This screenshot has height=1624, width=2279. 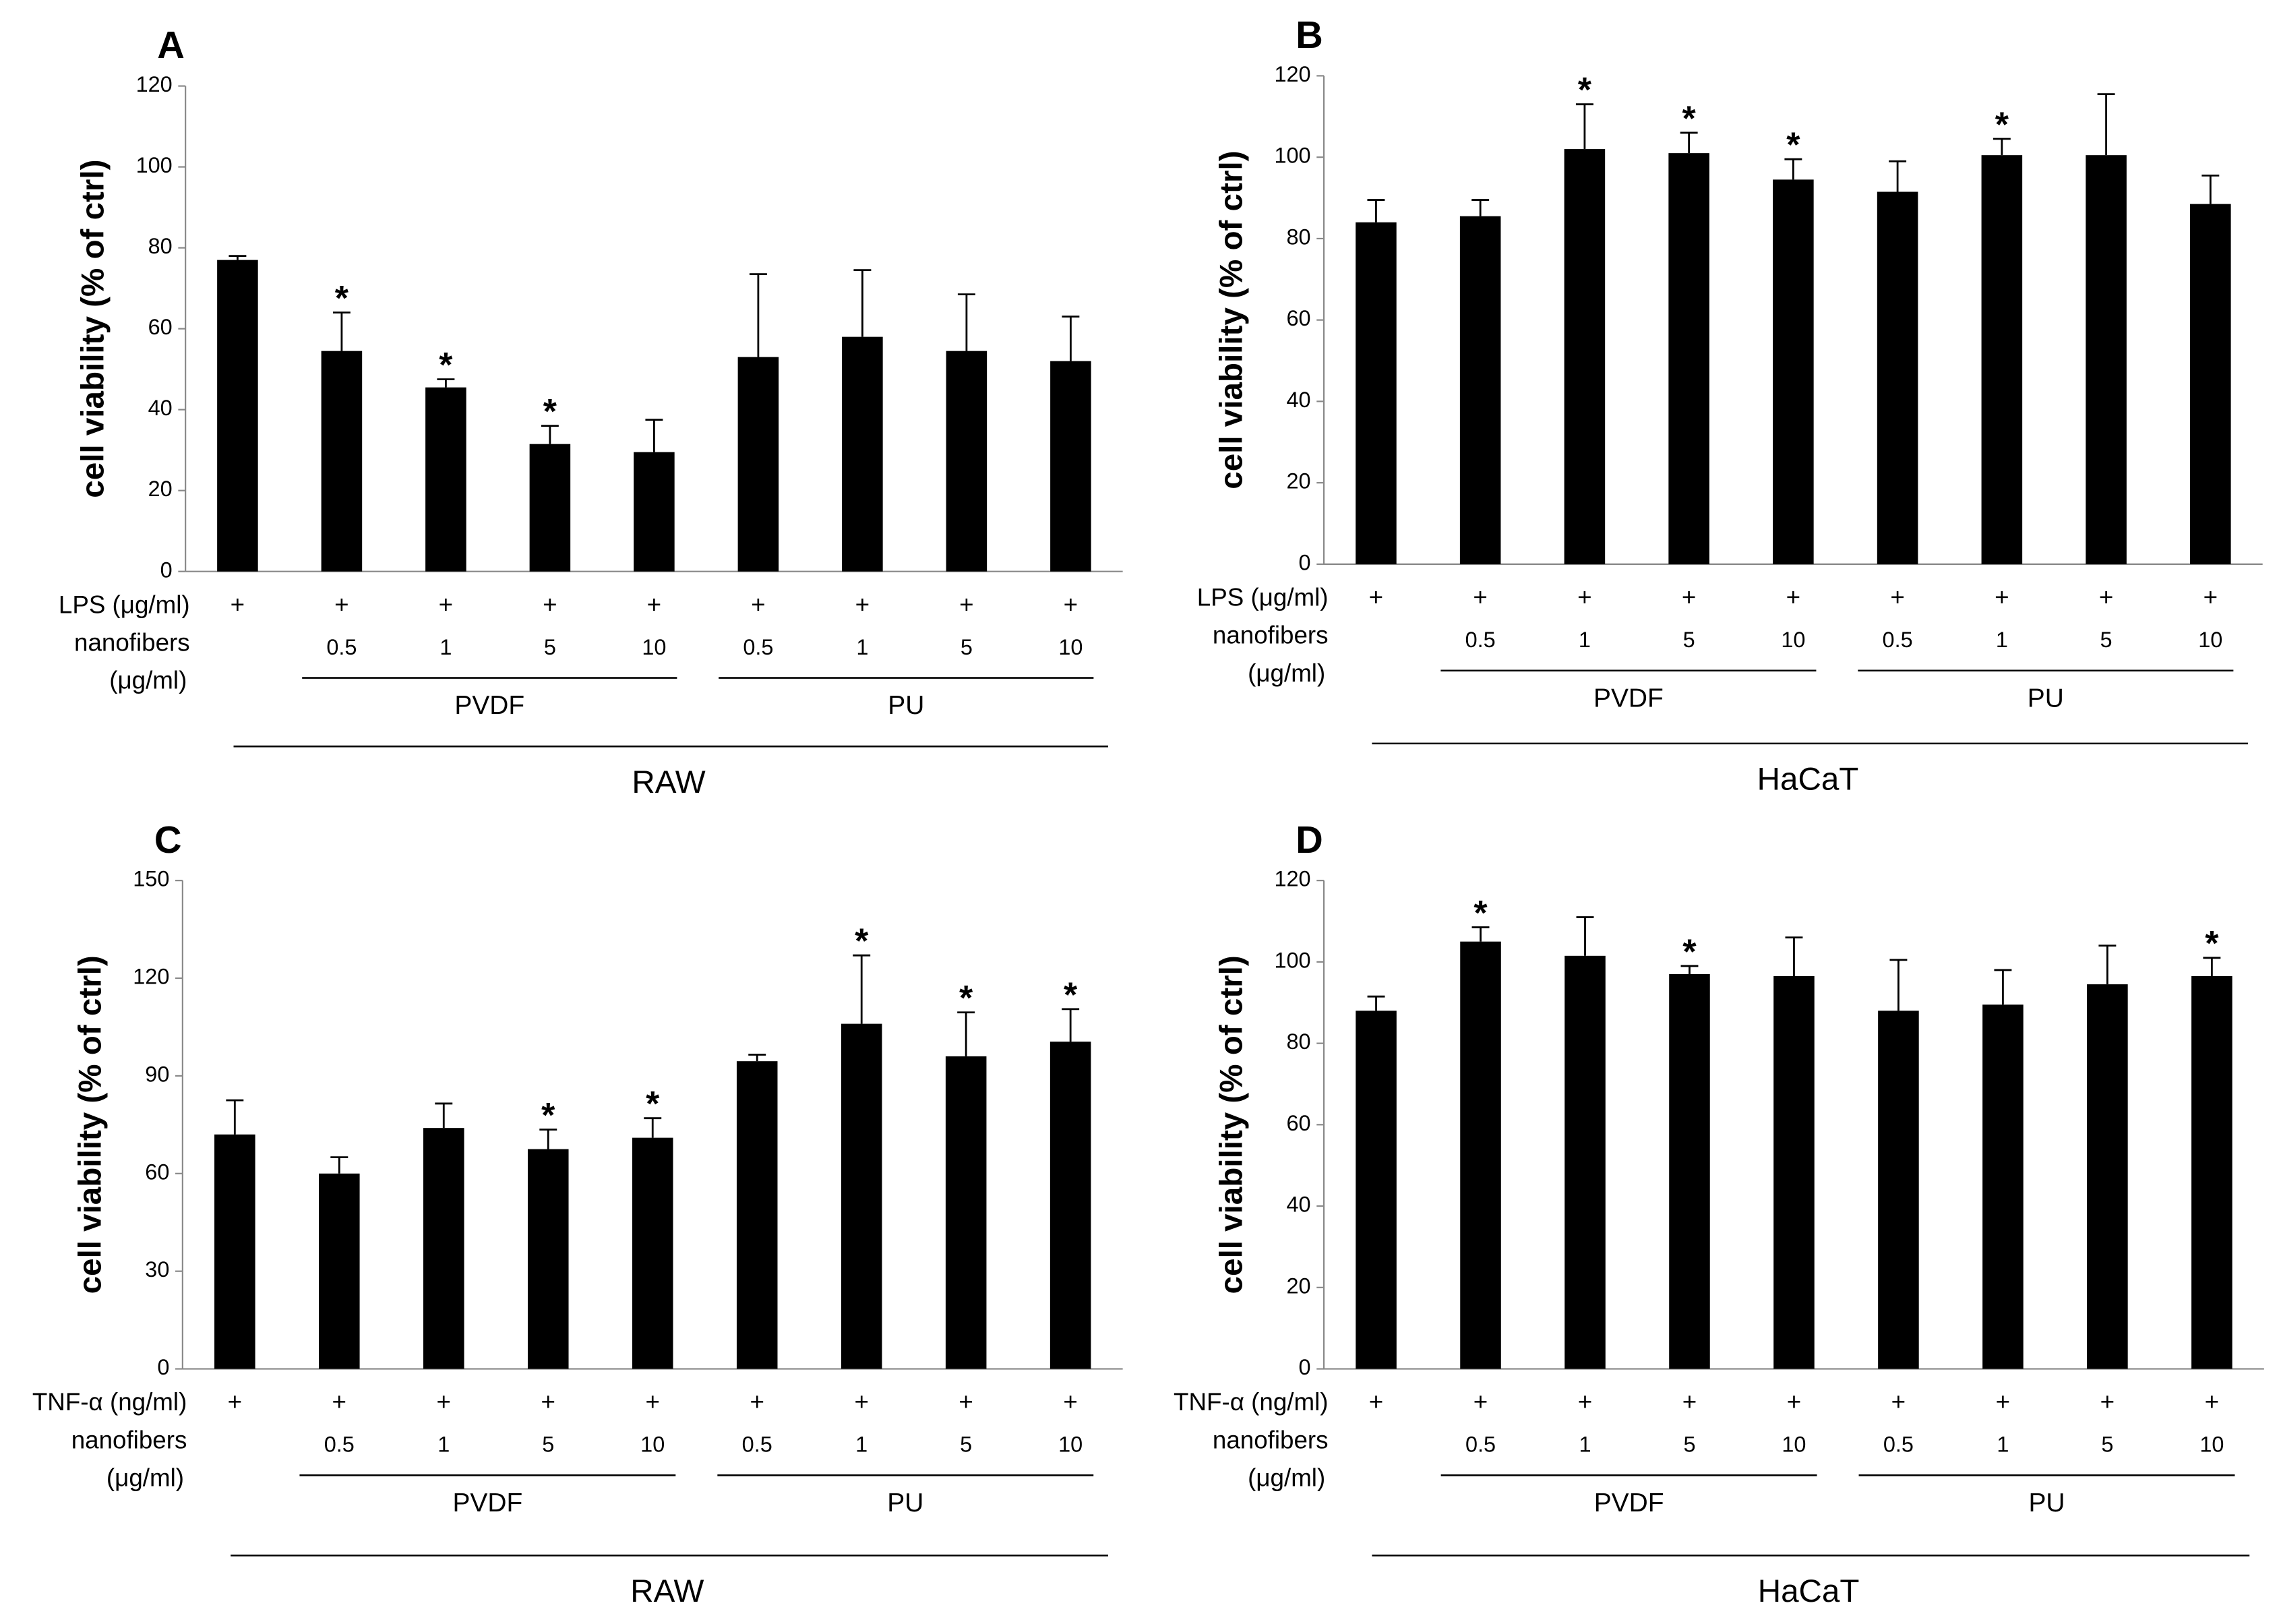 What do you see at coordinates (1808, 780) in the screenshot?
I see `cell-line-label: HaCaT` at bounding box center [1808, 780].